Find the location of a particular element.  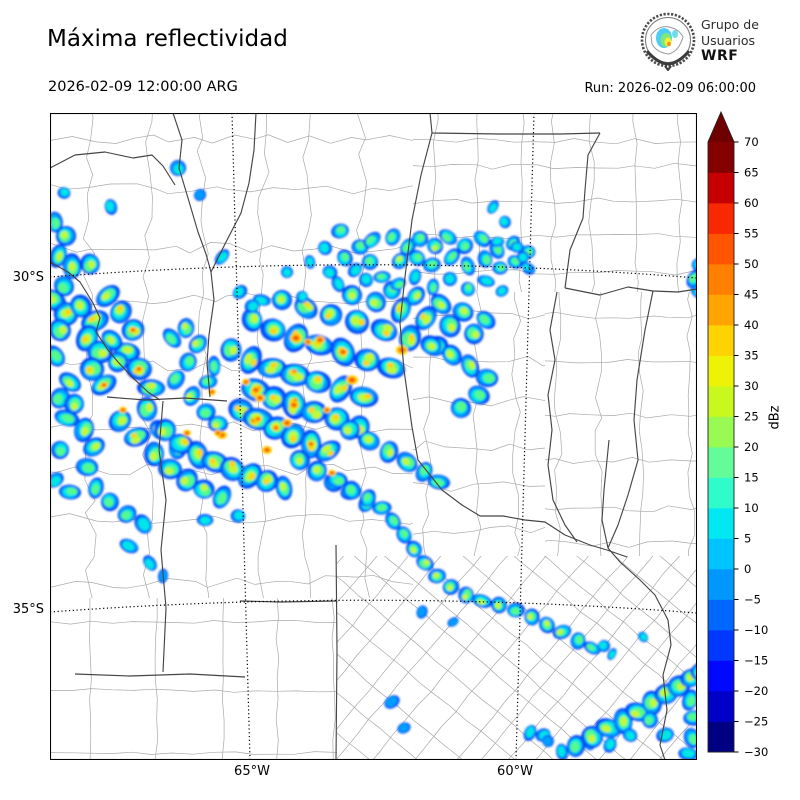

colorbar-tick-label: −10 is located at coordinates (756, 630).